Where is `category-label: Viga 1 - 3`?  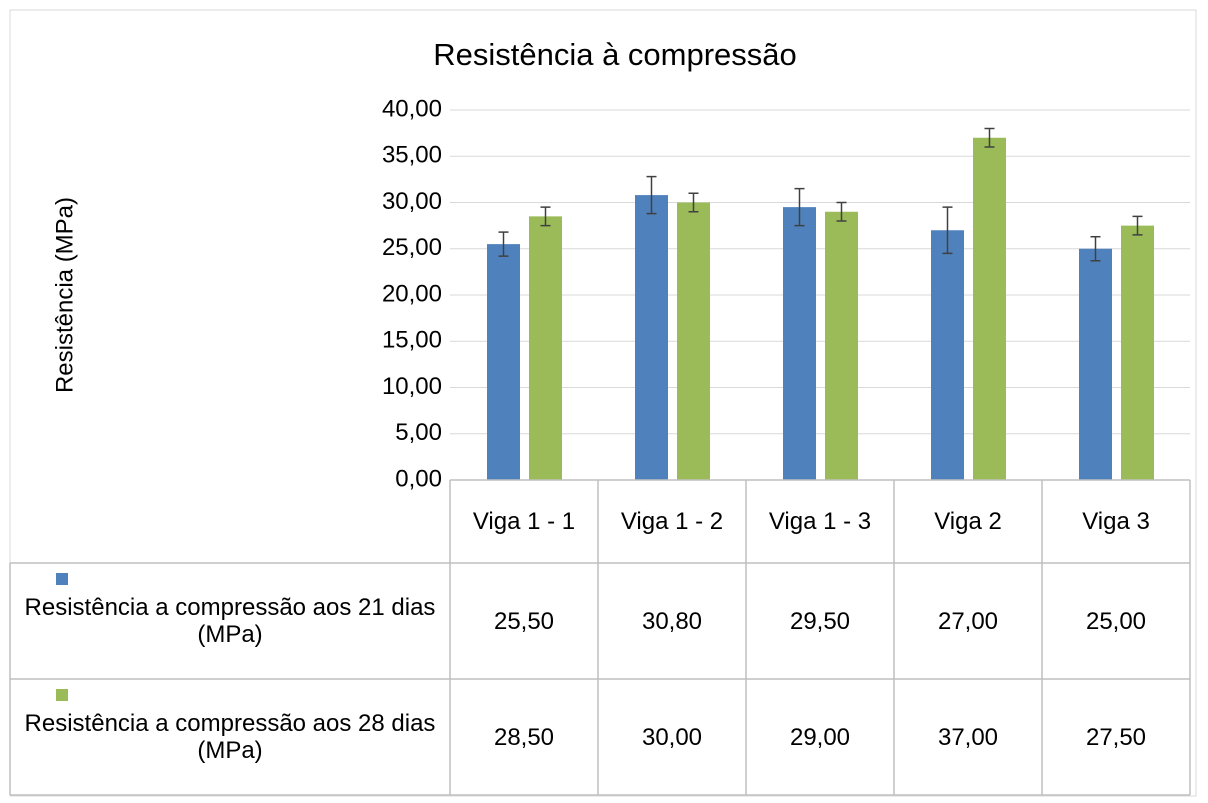
category-label: Viga 1 - 3 is located at coordinates (820, 521).